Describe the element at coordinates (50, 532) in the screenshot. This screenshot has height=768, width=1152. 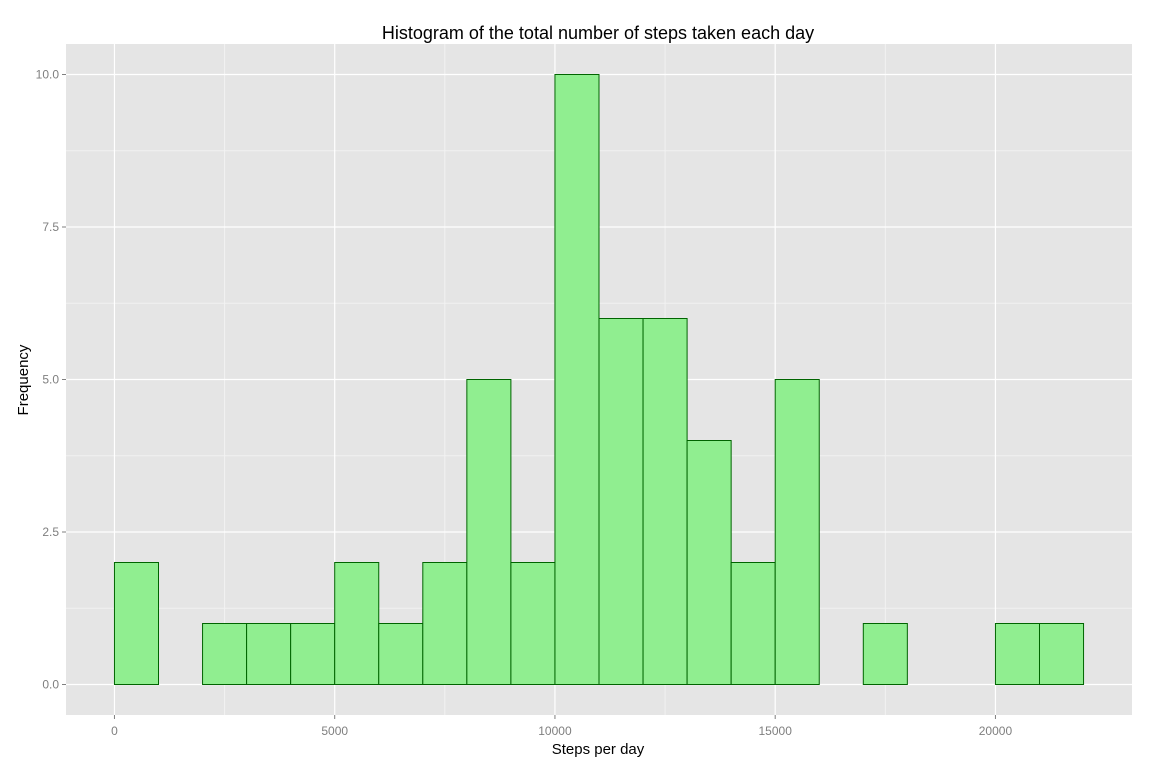
I see `y-tick-label: 2.5` at that location.